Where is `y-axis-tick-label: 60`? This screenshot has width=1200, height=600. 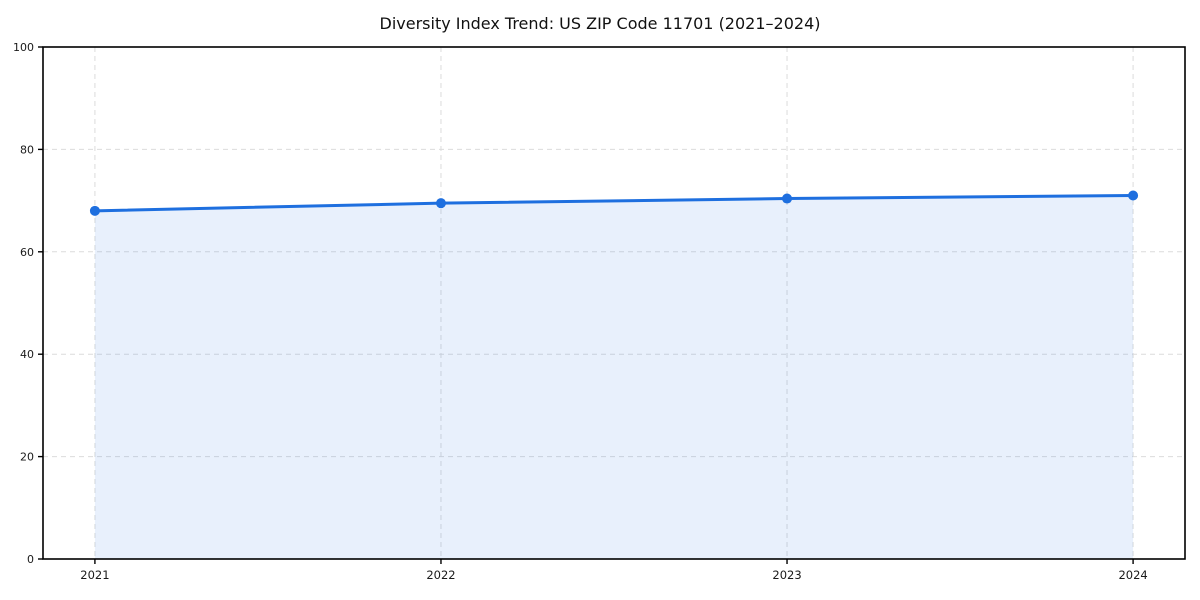
y-axis-tick-label: 60 is located at coordinates (27, 252).